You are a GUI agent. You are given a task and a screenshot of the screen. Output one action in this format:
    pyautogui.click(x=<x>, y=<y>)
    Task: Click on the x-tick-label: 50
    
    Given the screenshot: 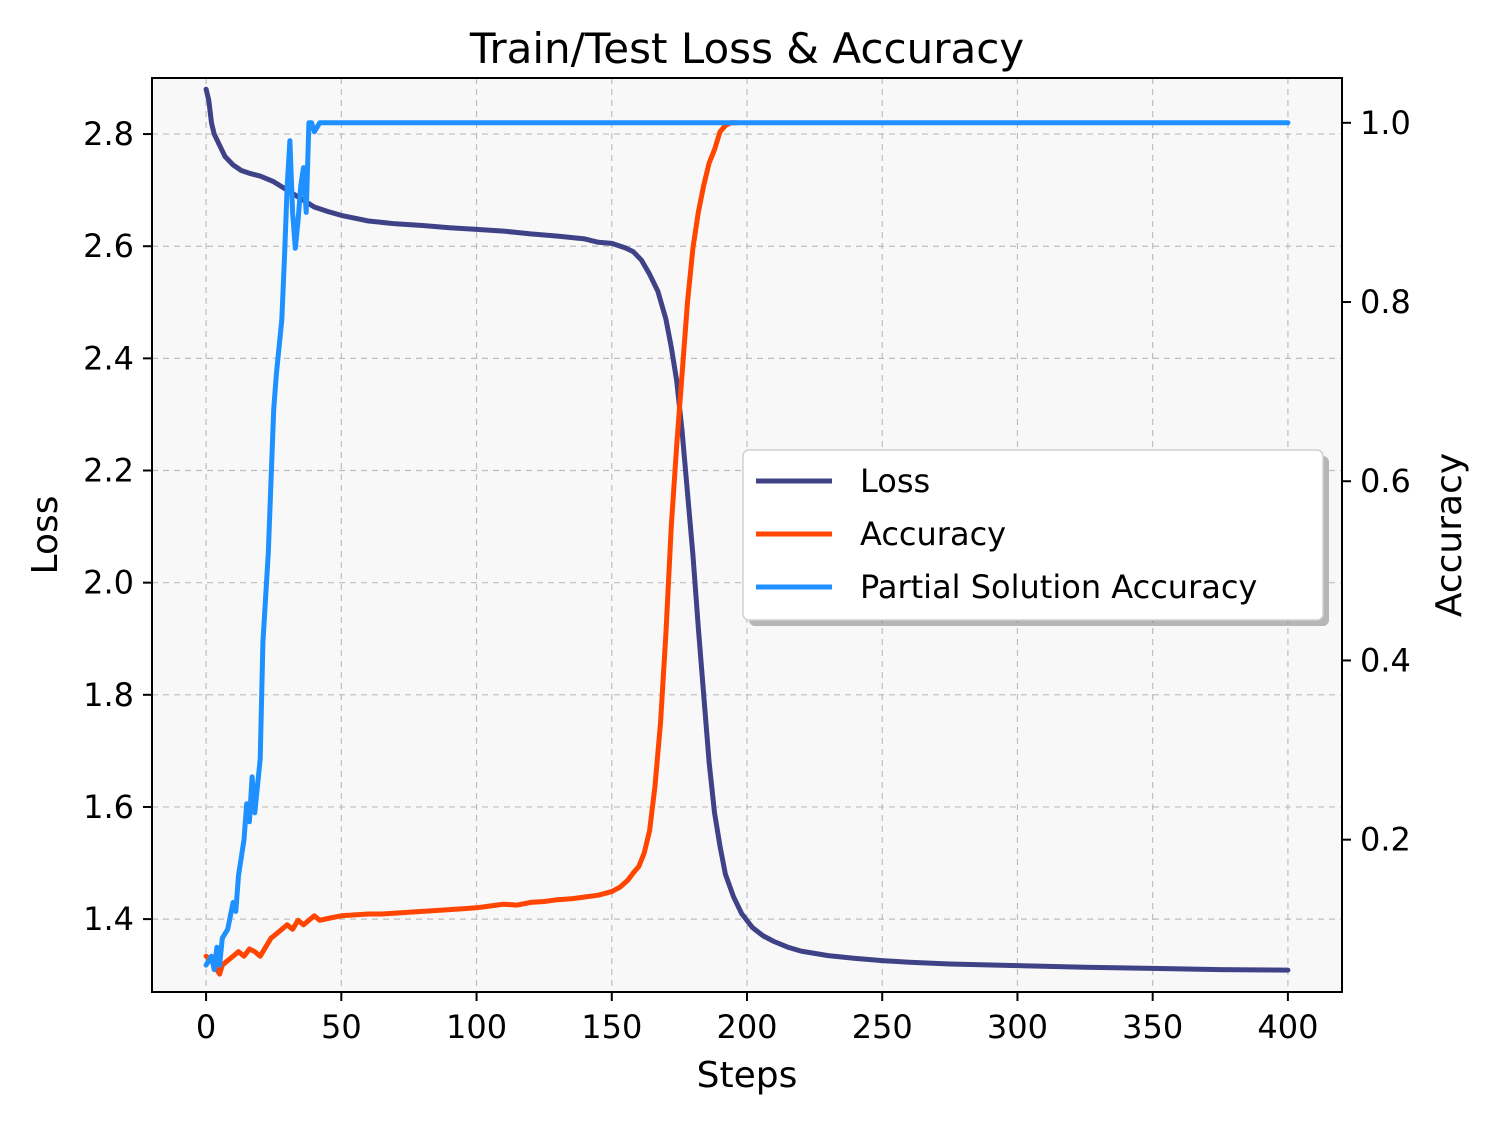 What is the action you would take?
    pyautogui.click(x=341, y=1027)
    